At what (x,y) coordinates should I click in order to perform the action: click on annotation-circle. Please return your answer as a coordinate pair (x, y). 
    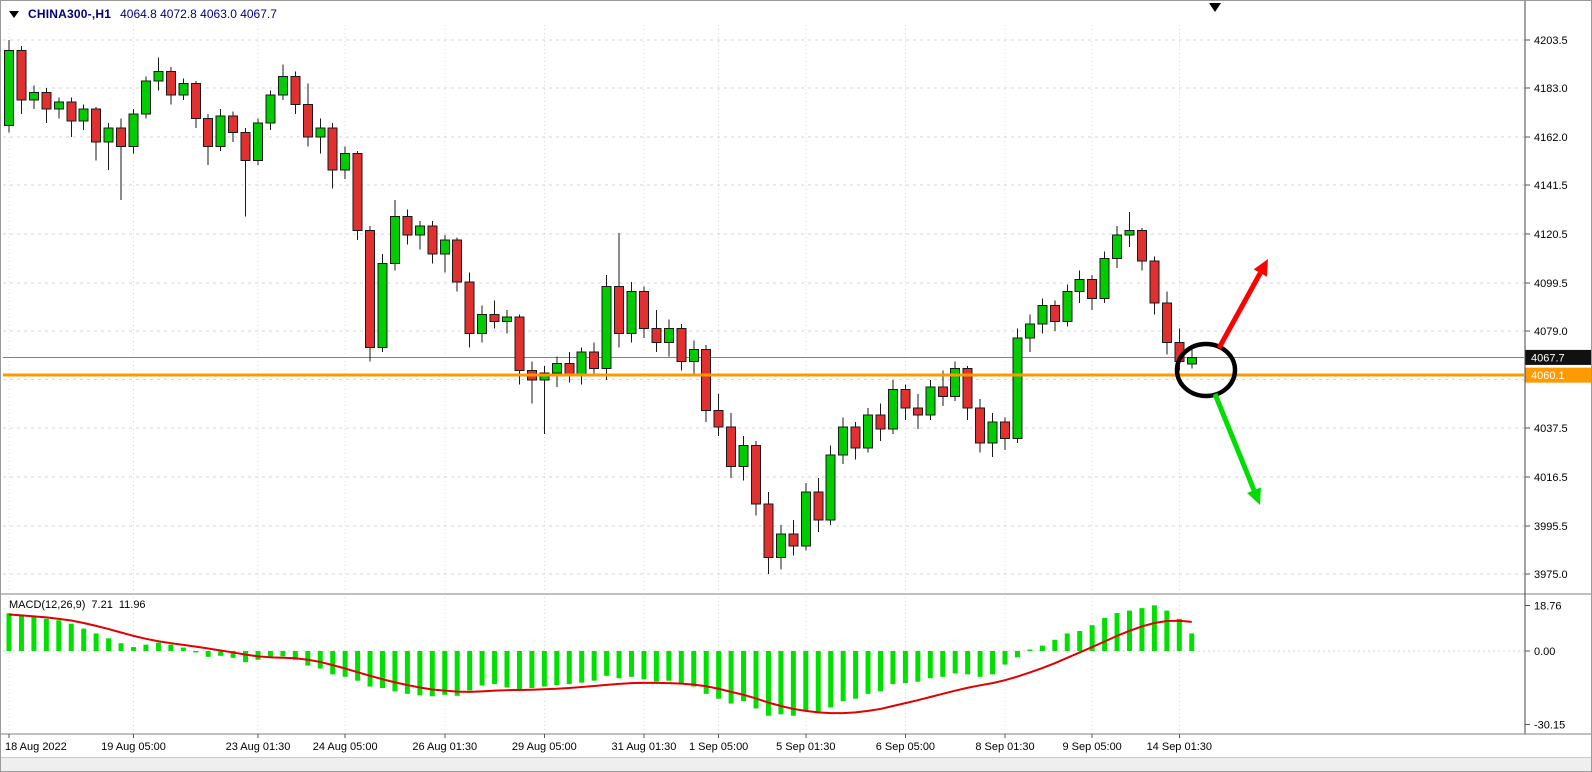
    Looking at the image, I should click on (1206, 370).